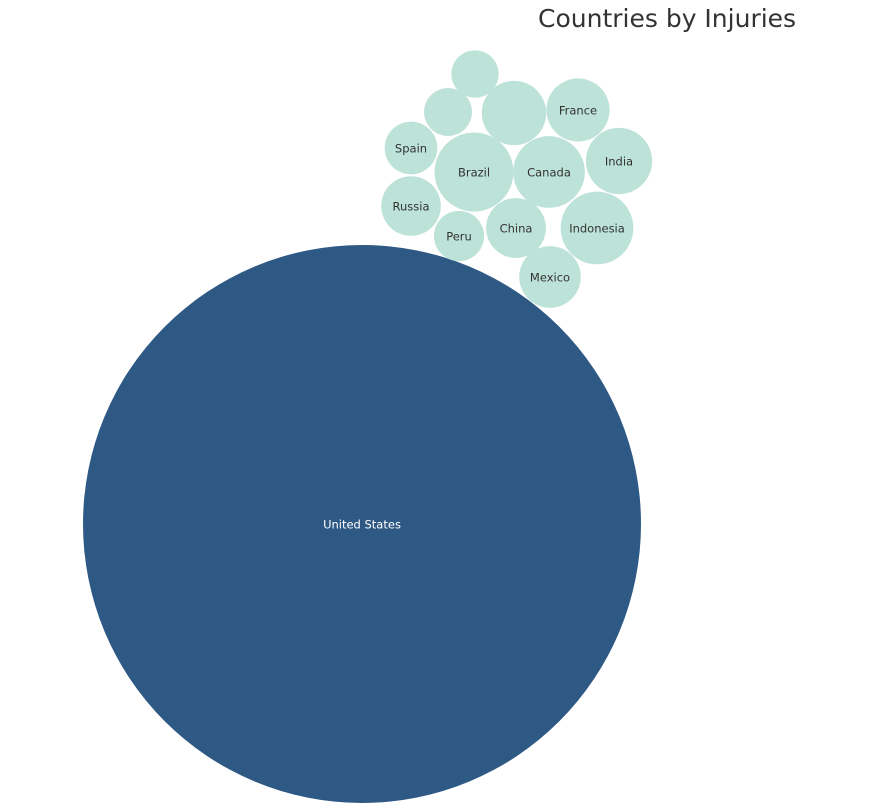 The width and height of the screenshot is (884, 804). I want to click on bubble-india: India, so click(619, 161).